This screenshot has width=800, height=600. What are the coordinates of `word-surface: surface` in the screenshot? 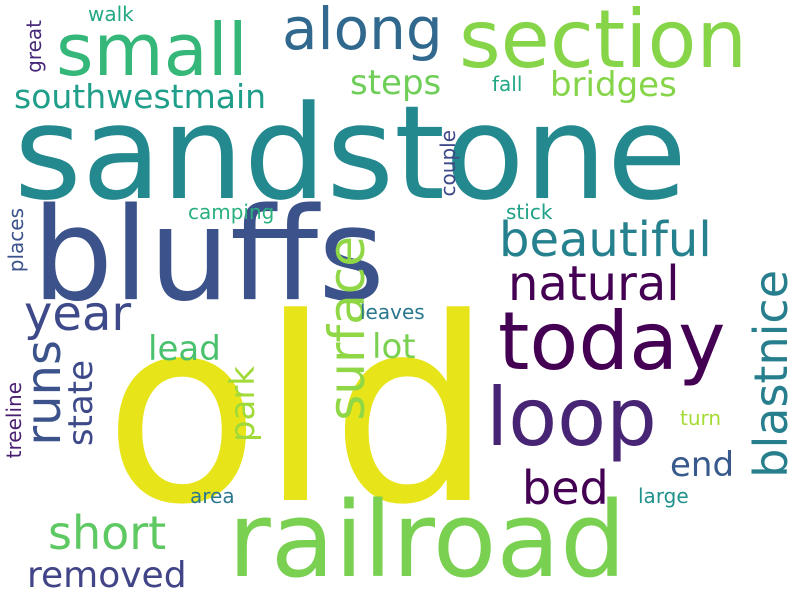 It's located at (347, 328).